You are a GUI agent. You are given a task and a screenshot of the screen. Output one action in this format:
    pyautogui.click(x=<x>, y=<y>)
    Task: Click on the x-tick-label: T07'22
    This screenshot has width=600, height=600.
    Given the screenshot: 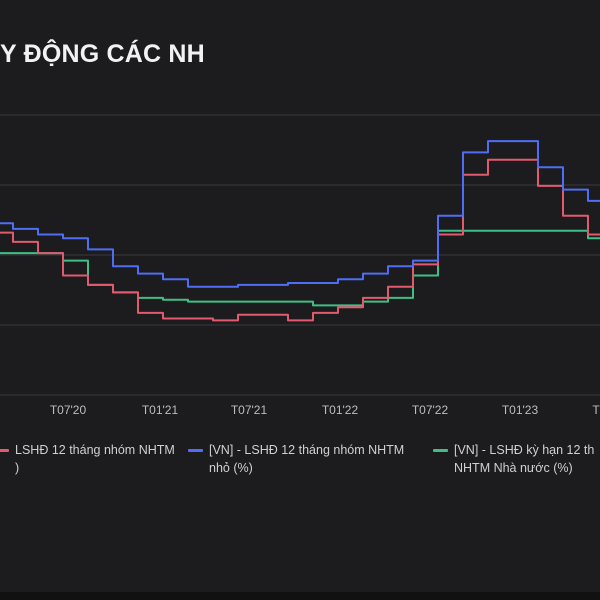 What is the action you would take?
    pyautogui.click(x=430, y=410)
    